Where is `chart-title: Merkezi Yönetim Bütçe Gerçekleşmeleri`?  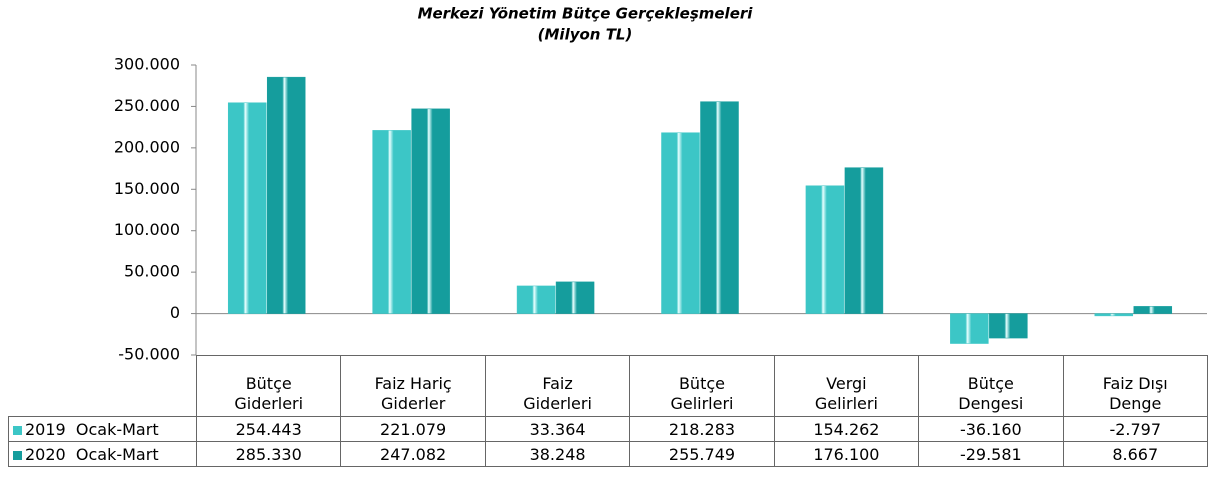 chart-title: Merkezi Yönetim Bütçe Gerçekleşmeleri is located at coordinates (586, 14).